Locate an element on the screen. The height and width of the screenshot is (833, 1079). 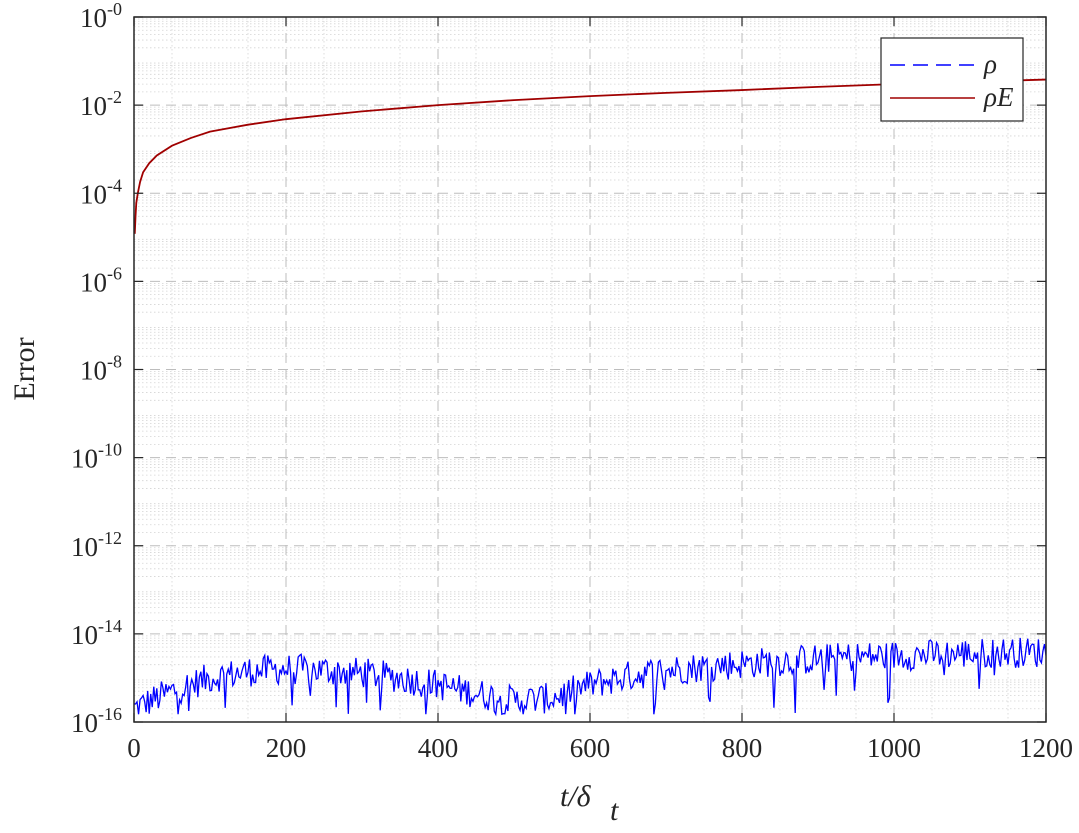
x-tick-label: 200 is located at coordinates (286, 748).